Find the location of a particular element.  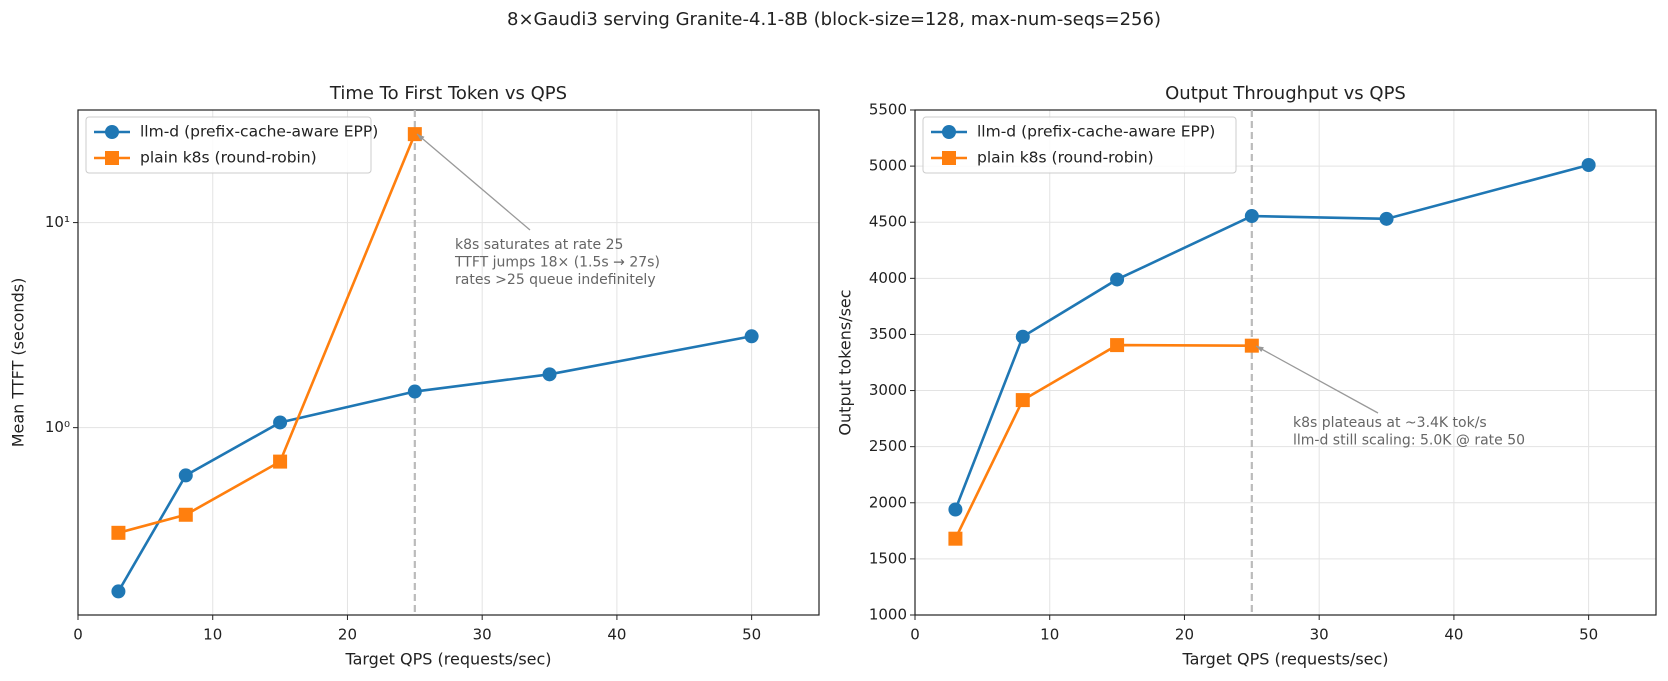

annotation-text: k8s saturates at rate 25 is located at coordinates (539, 245).